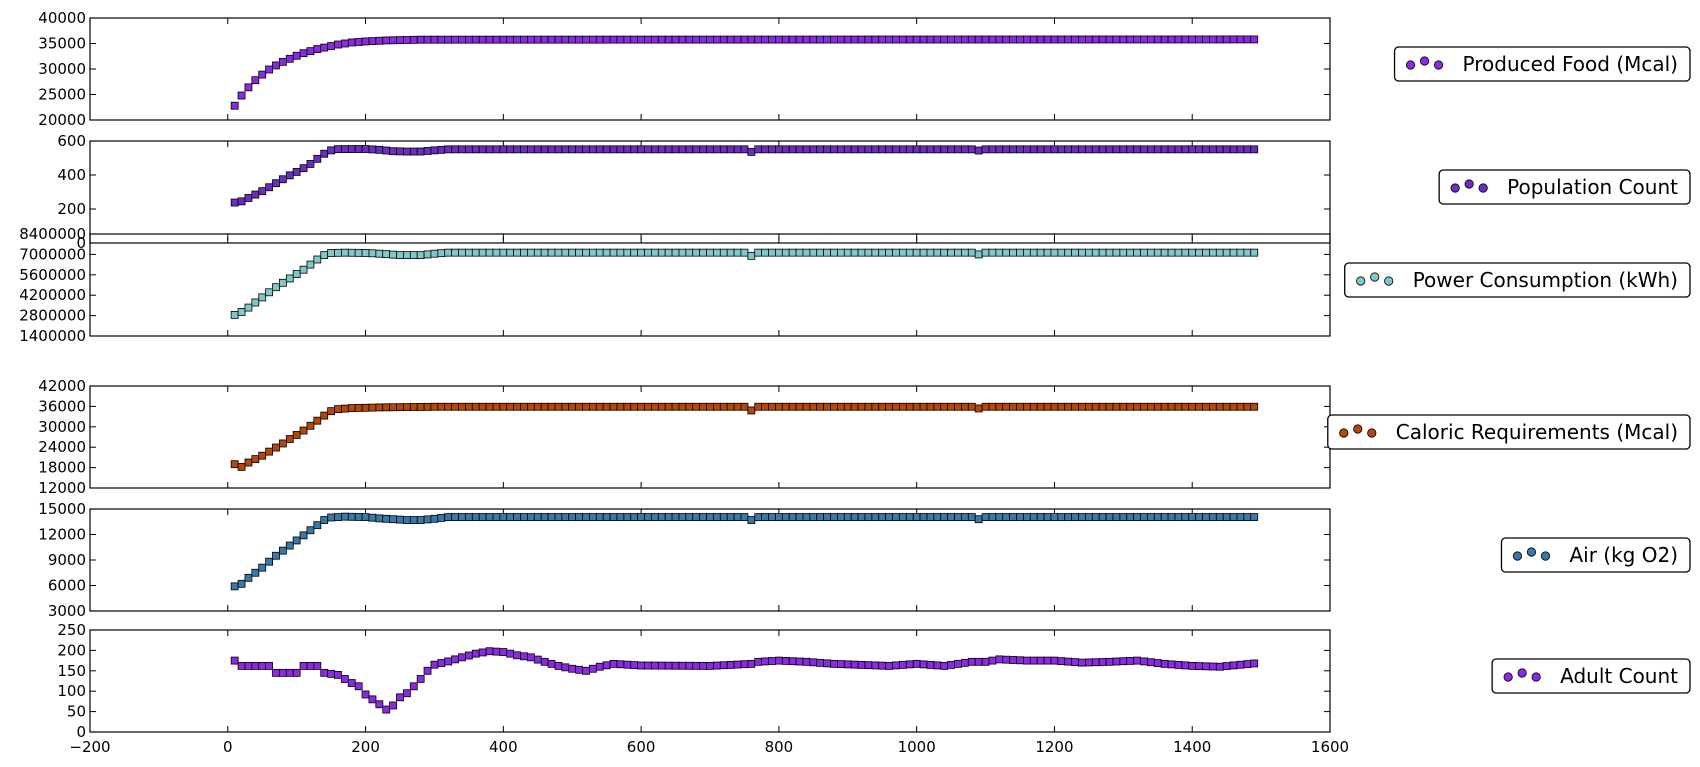 The width and height of the screenshot is (1700, 767). What do you see at coordinates (744, 436) in the screenshot?
I see `series-points` at bounding box center [744, 436].